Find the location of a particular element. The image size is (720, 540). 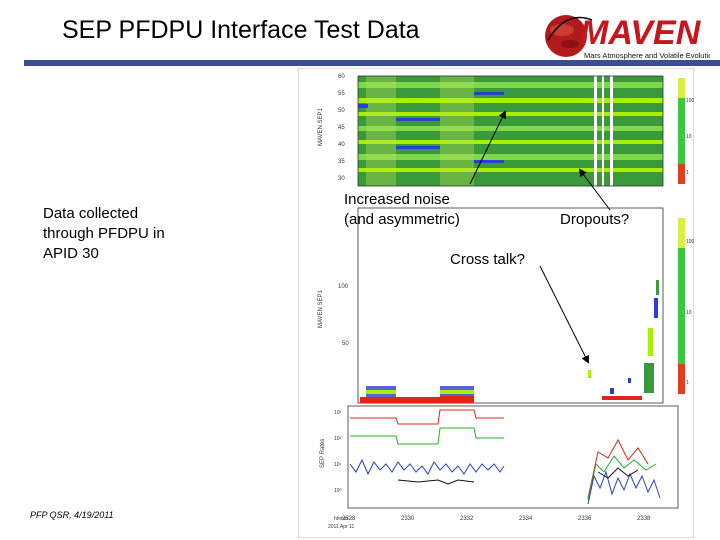

p2-cbar-tick: 100 is located at coordinates (690, 242).